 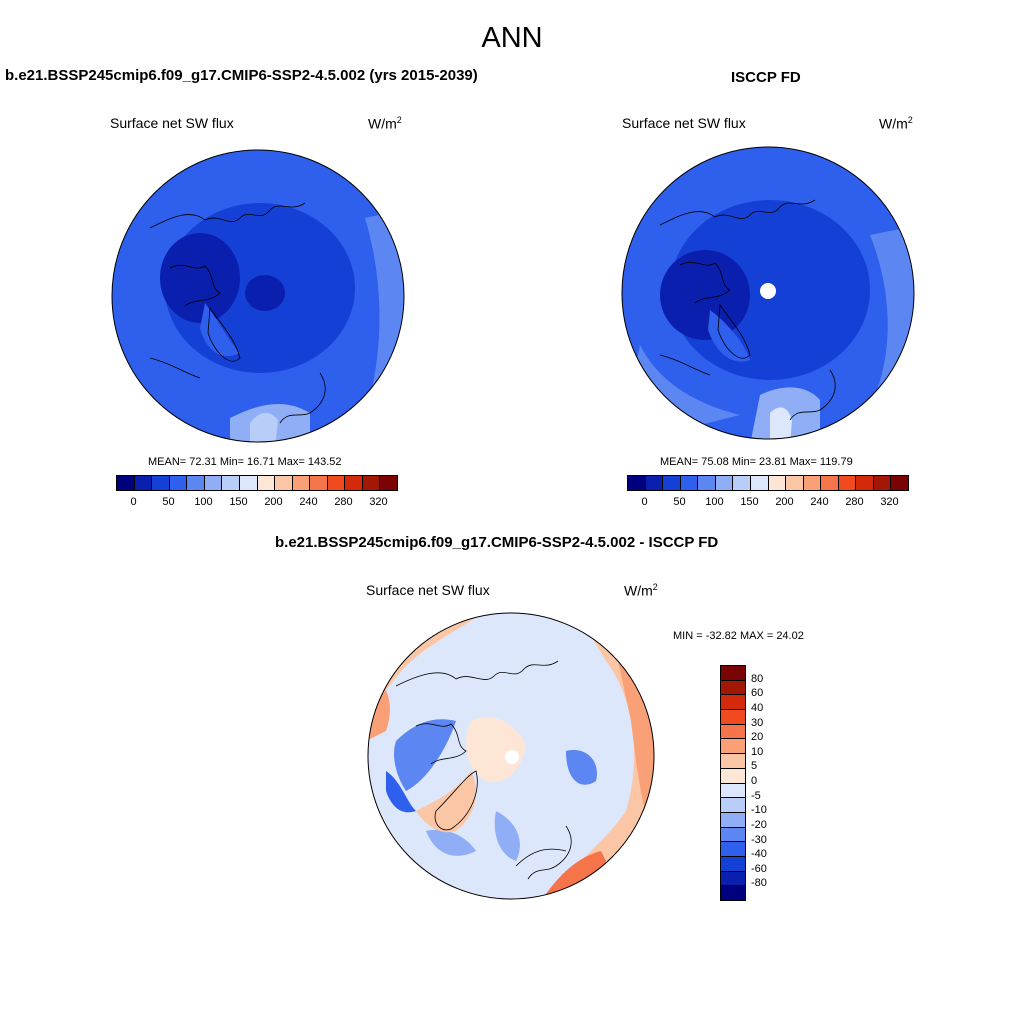 I want to click on model-colorbar, so click(x=257, y=483).